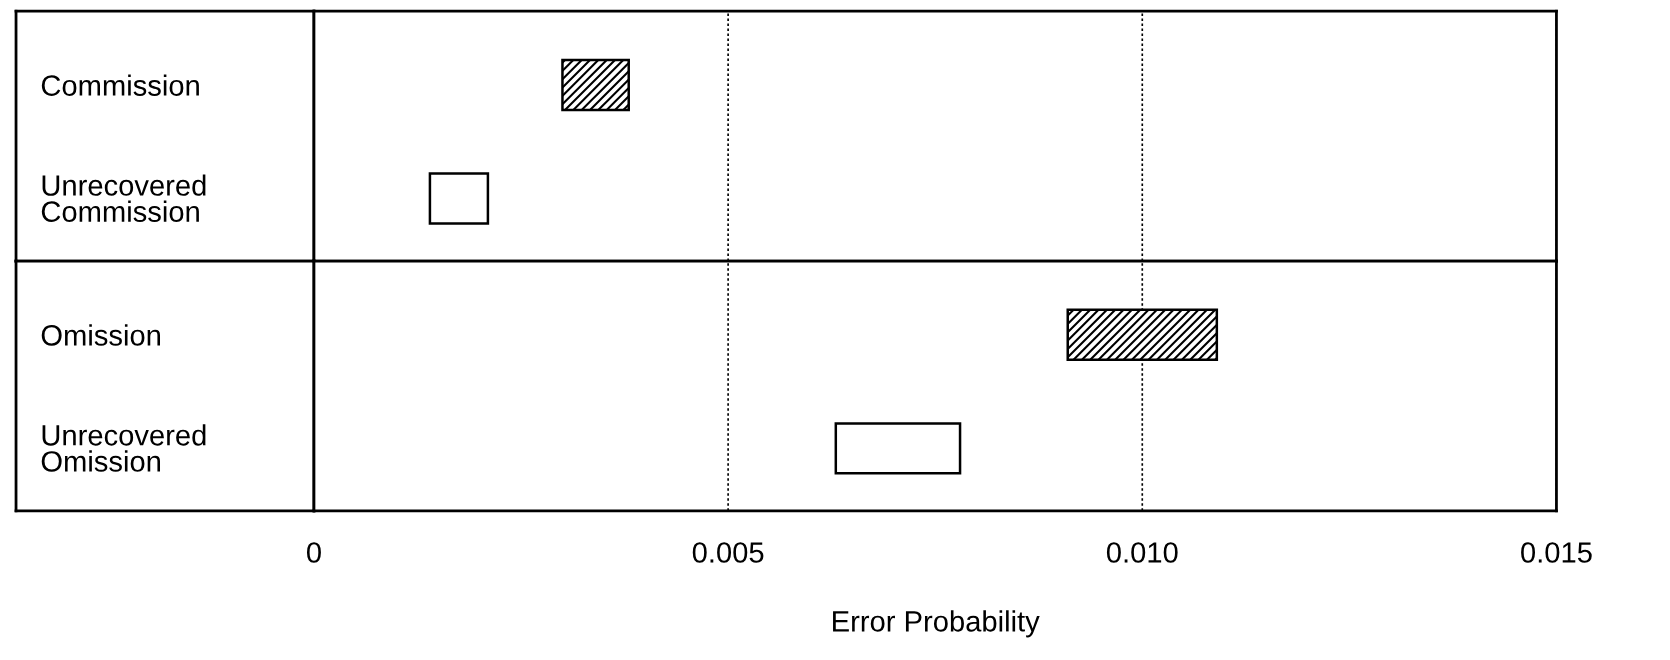 Image resolution: width=1670 pixels, height=660 pixels. I want to click on x-tick-label: 0.010, so click(1142, 552).